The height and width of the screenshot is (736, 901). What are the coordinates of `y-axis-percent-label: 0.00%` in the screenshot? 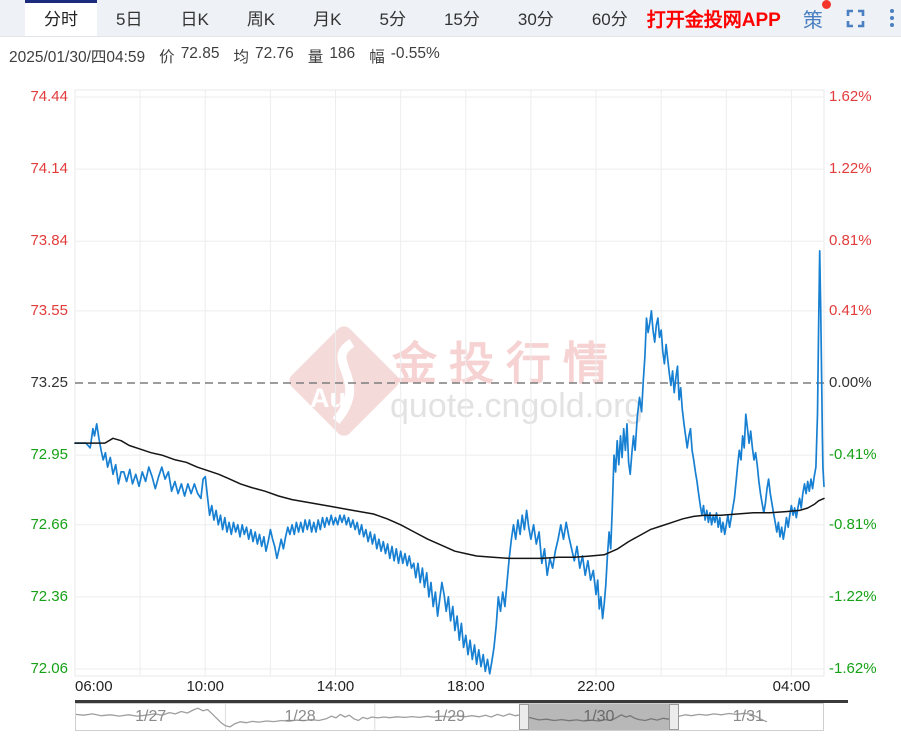 It's located at (850, 382).